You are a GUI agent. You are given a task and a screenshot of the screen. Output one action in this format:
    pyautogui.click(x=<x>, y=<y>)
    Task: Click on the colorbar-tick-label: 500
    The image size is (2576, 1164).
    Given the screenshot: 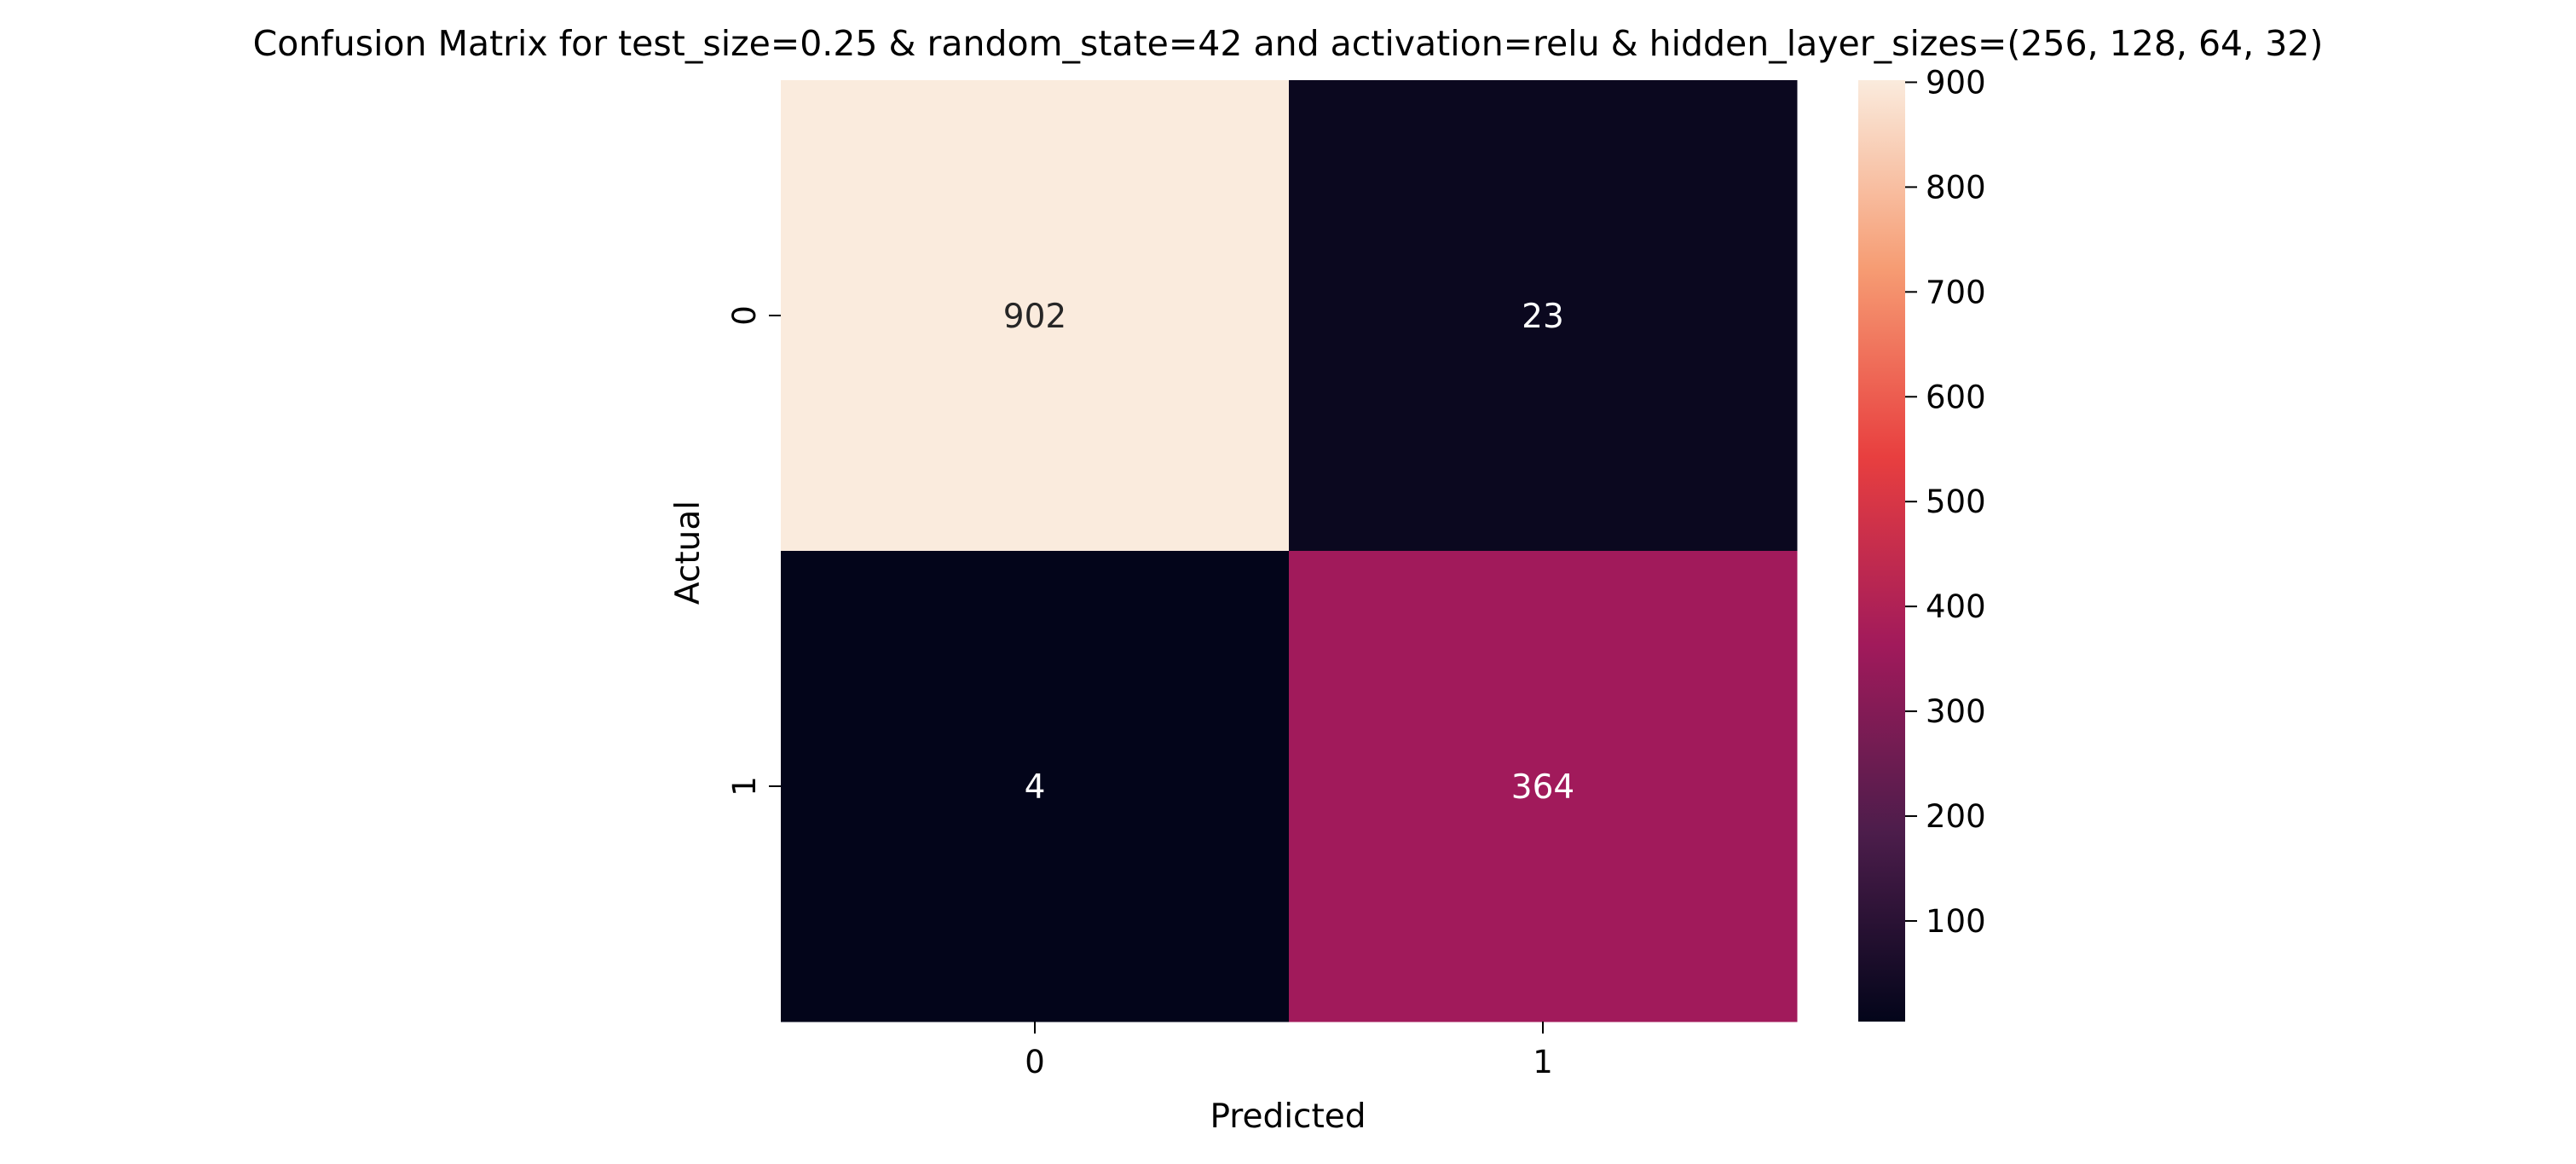 What is the action you would take?
    pyautogui.click(x=1956, y=502)
    